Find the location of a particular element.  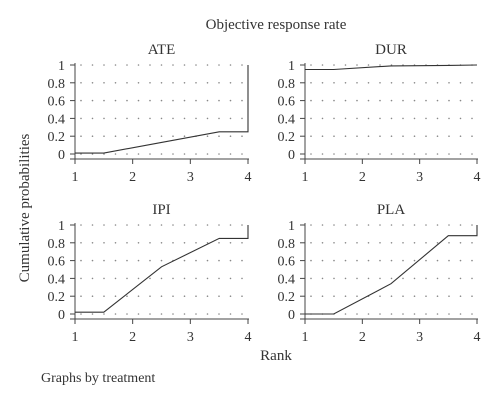

y-axis-label: Cumulative probabilities is located at coordinates (25, 207).